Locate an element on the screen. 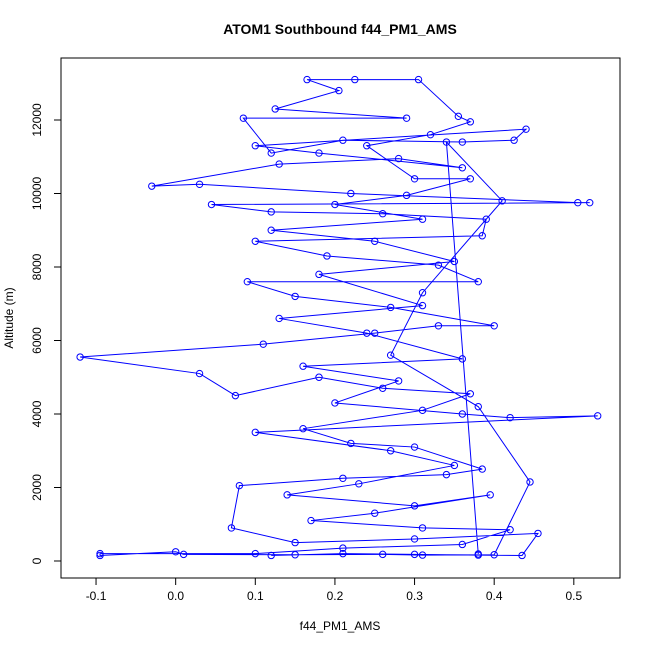 Image resolution: width=650 pixels, height=650 pixels. x-tick-label: -0.1 is located at coordinates (96, 596).